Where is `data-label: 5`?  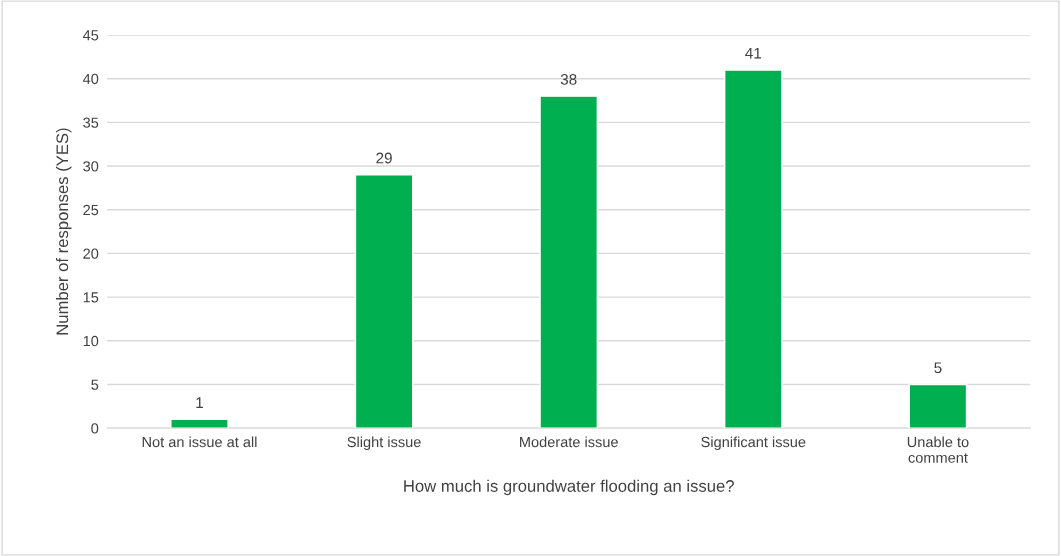
data-label: 5 is located at coordinates (938, 368).